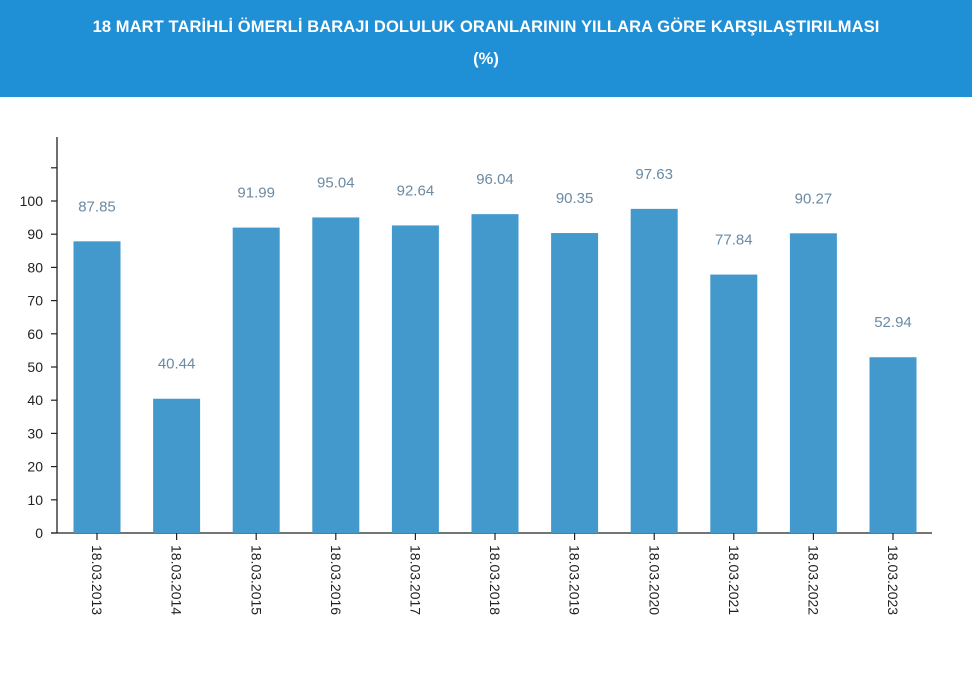  What do you see at coordinates (814, 198) in the screenshot?
I see `bar-value-label: 90.27` at bounding box center [814, 198].